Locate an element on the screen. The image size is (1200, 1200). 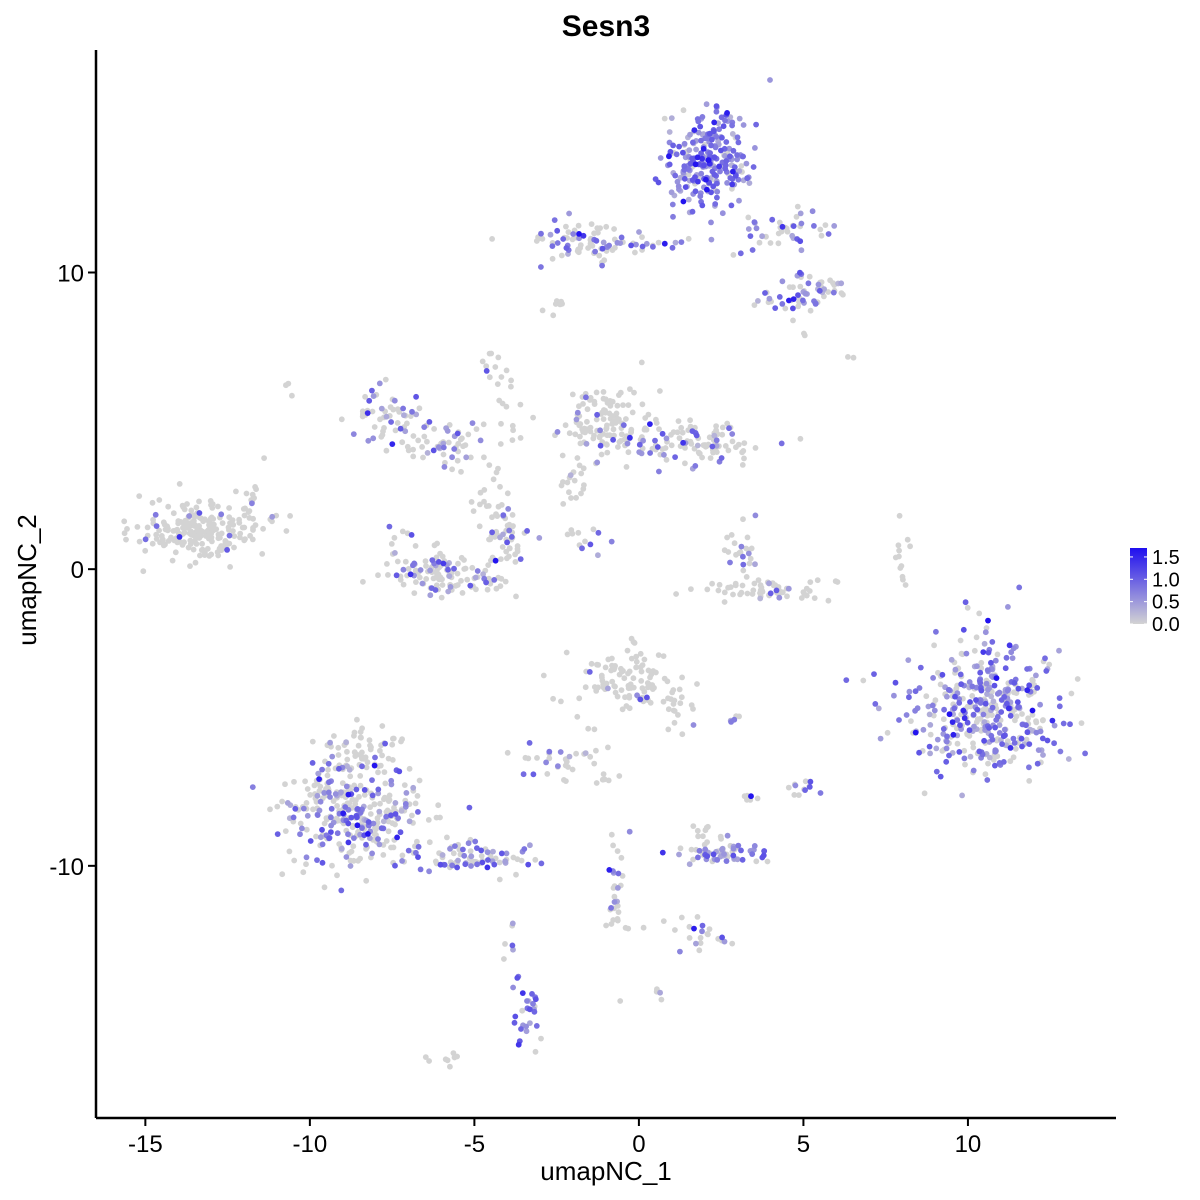
x-tick-label: 5 is located at coordinates (803, 1144).